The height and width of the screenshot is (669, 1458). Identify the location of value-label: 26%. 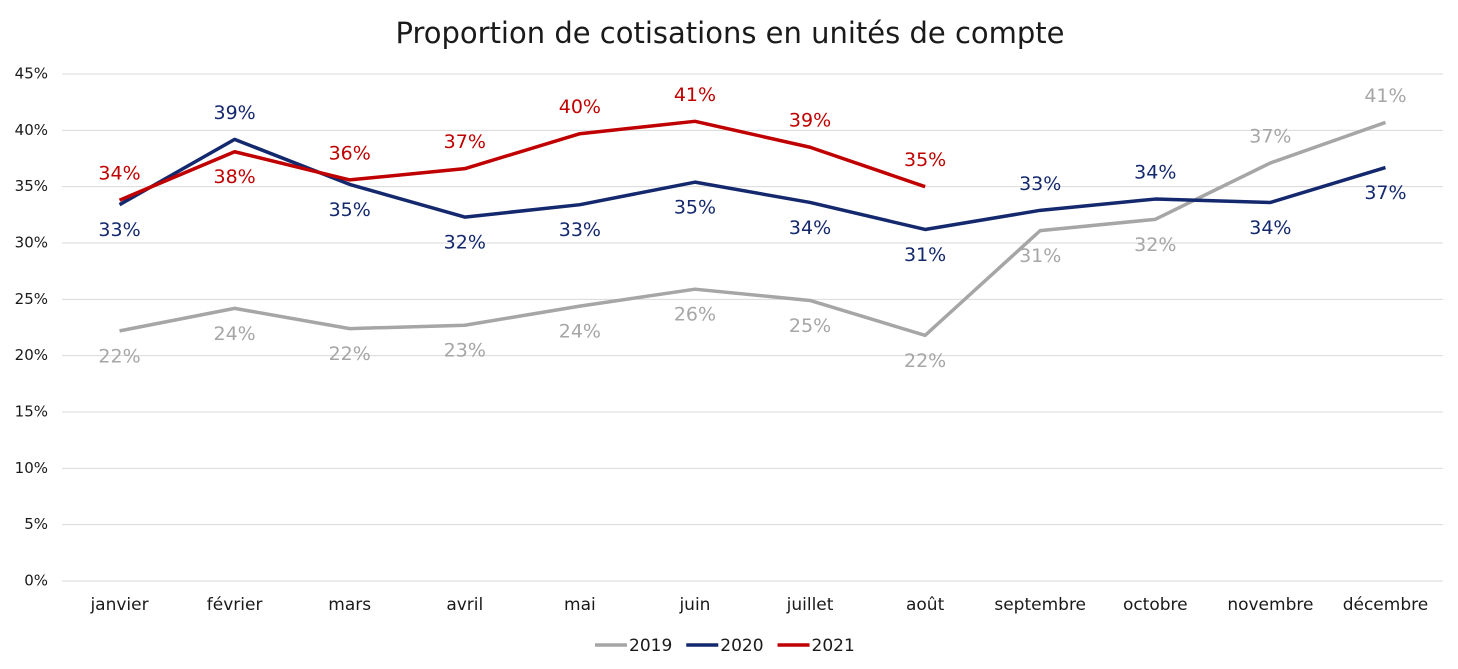
(695, 315).